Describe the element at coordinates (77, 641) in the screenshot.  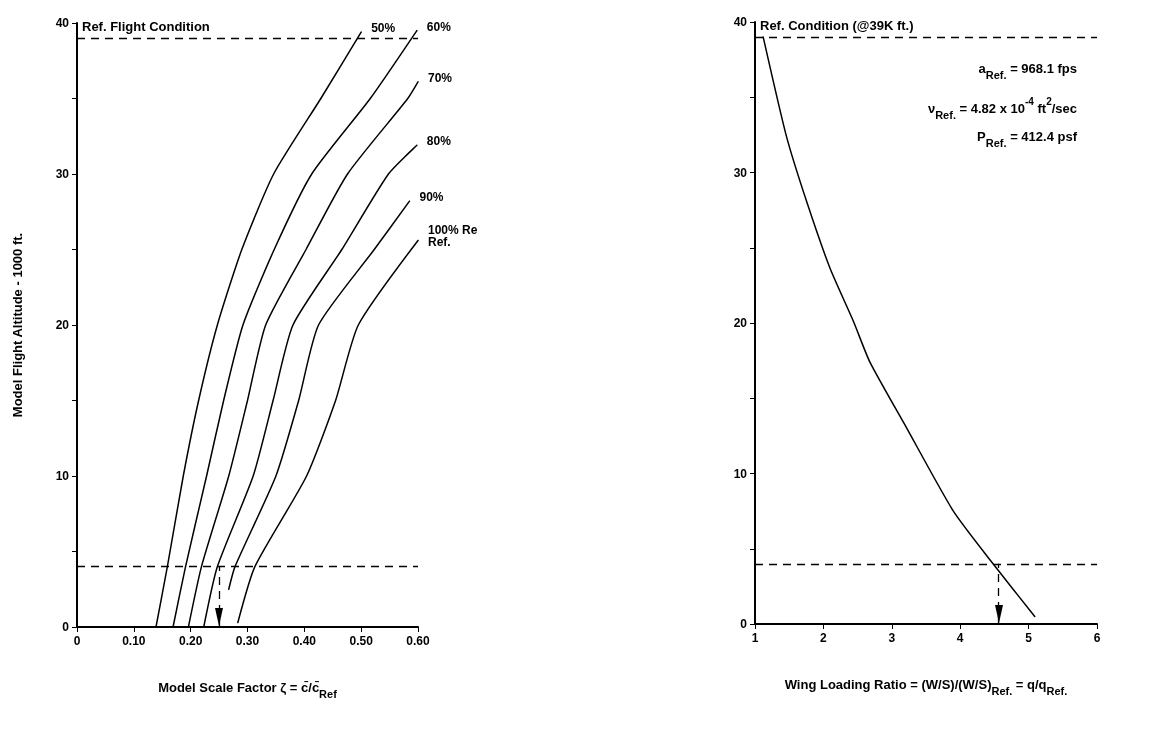
I see `x-tick-label: 0` at that location.